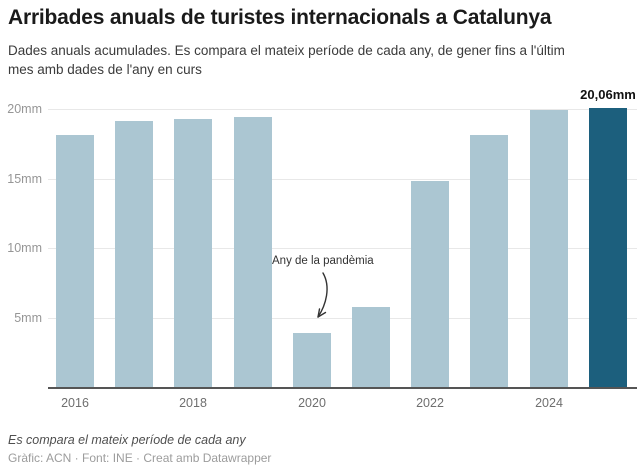  Describe the element at coordinates (323, 261) in the screenshot. I see `annotation-pandemic-label: Any de la pandèmia` at that location.